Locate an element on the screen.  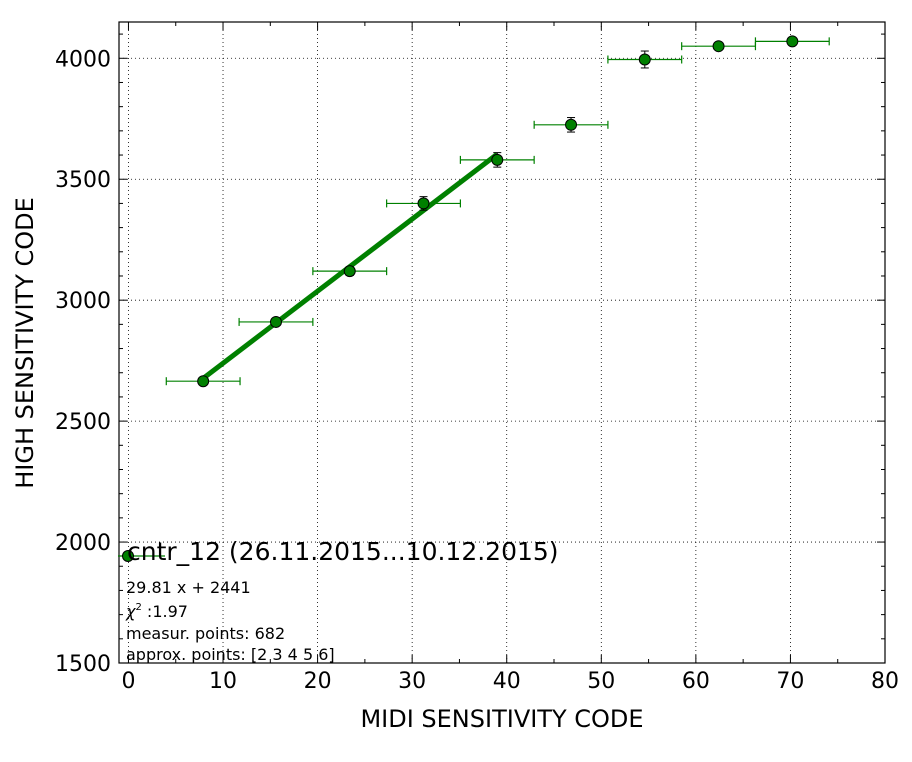
x-tick-label: 50 is located at coordinates (601, 681).